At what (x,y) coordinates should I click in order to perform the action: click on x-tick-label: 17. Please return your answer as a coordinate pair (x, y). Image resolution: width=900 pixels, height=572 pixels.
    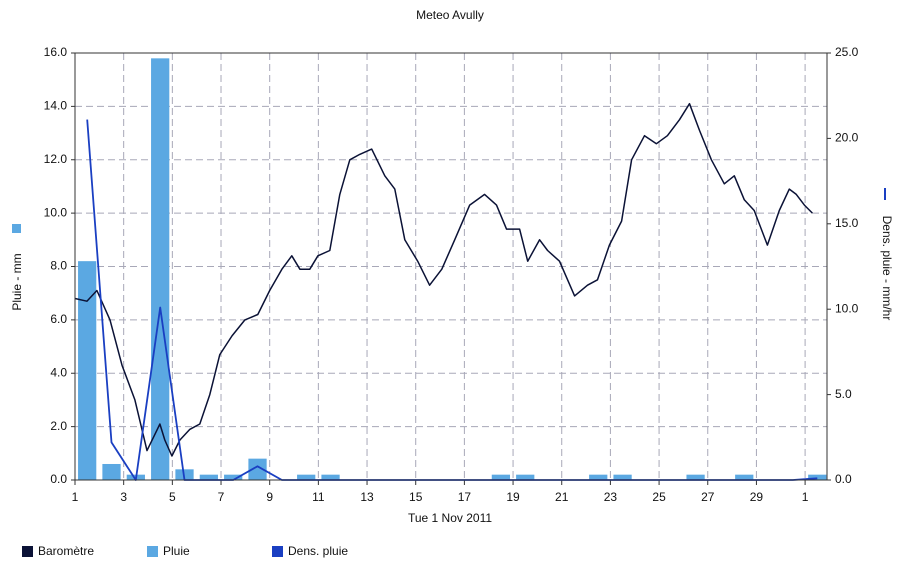
    Looking at the image, I should click on (465, 497).